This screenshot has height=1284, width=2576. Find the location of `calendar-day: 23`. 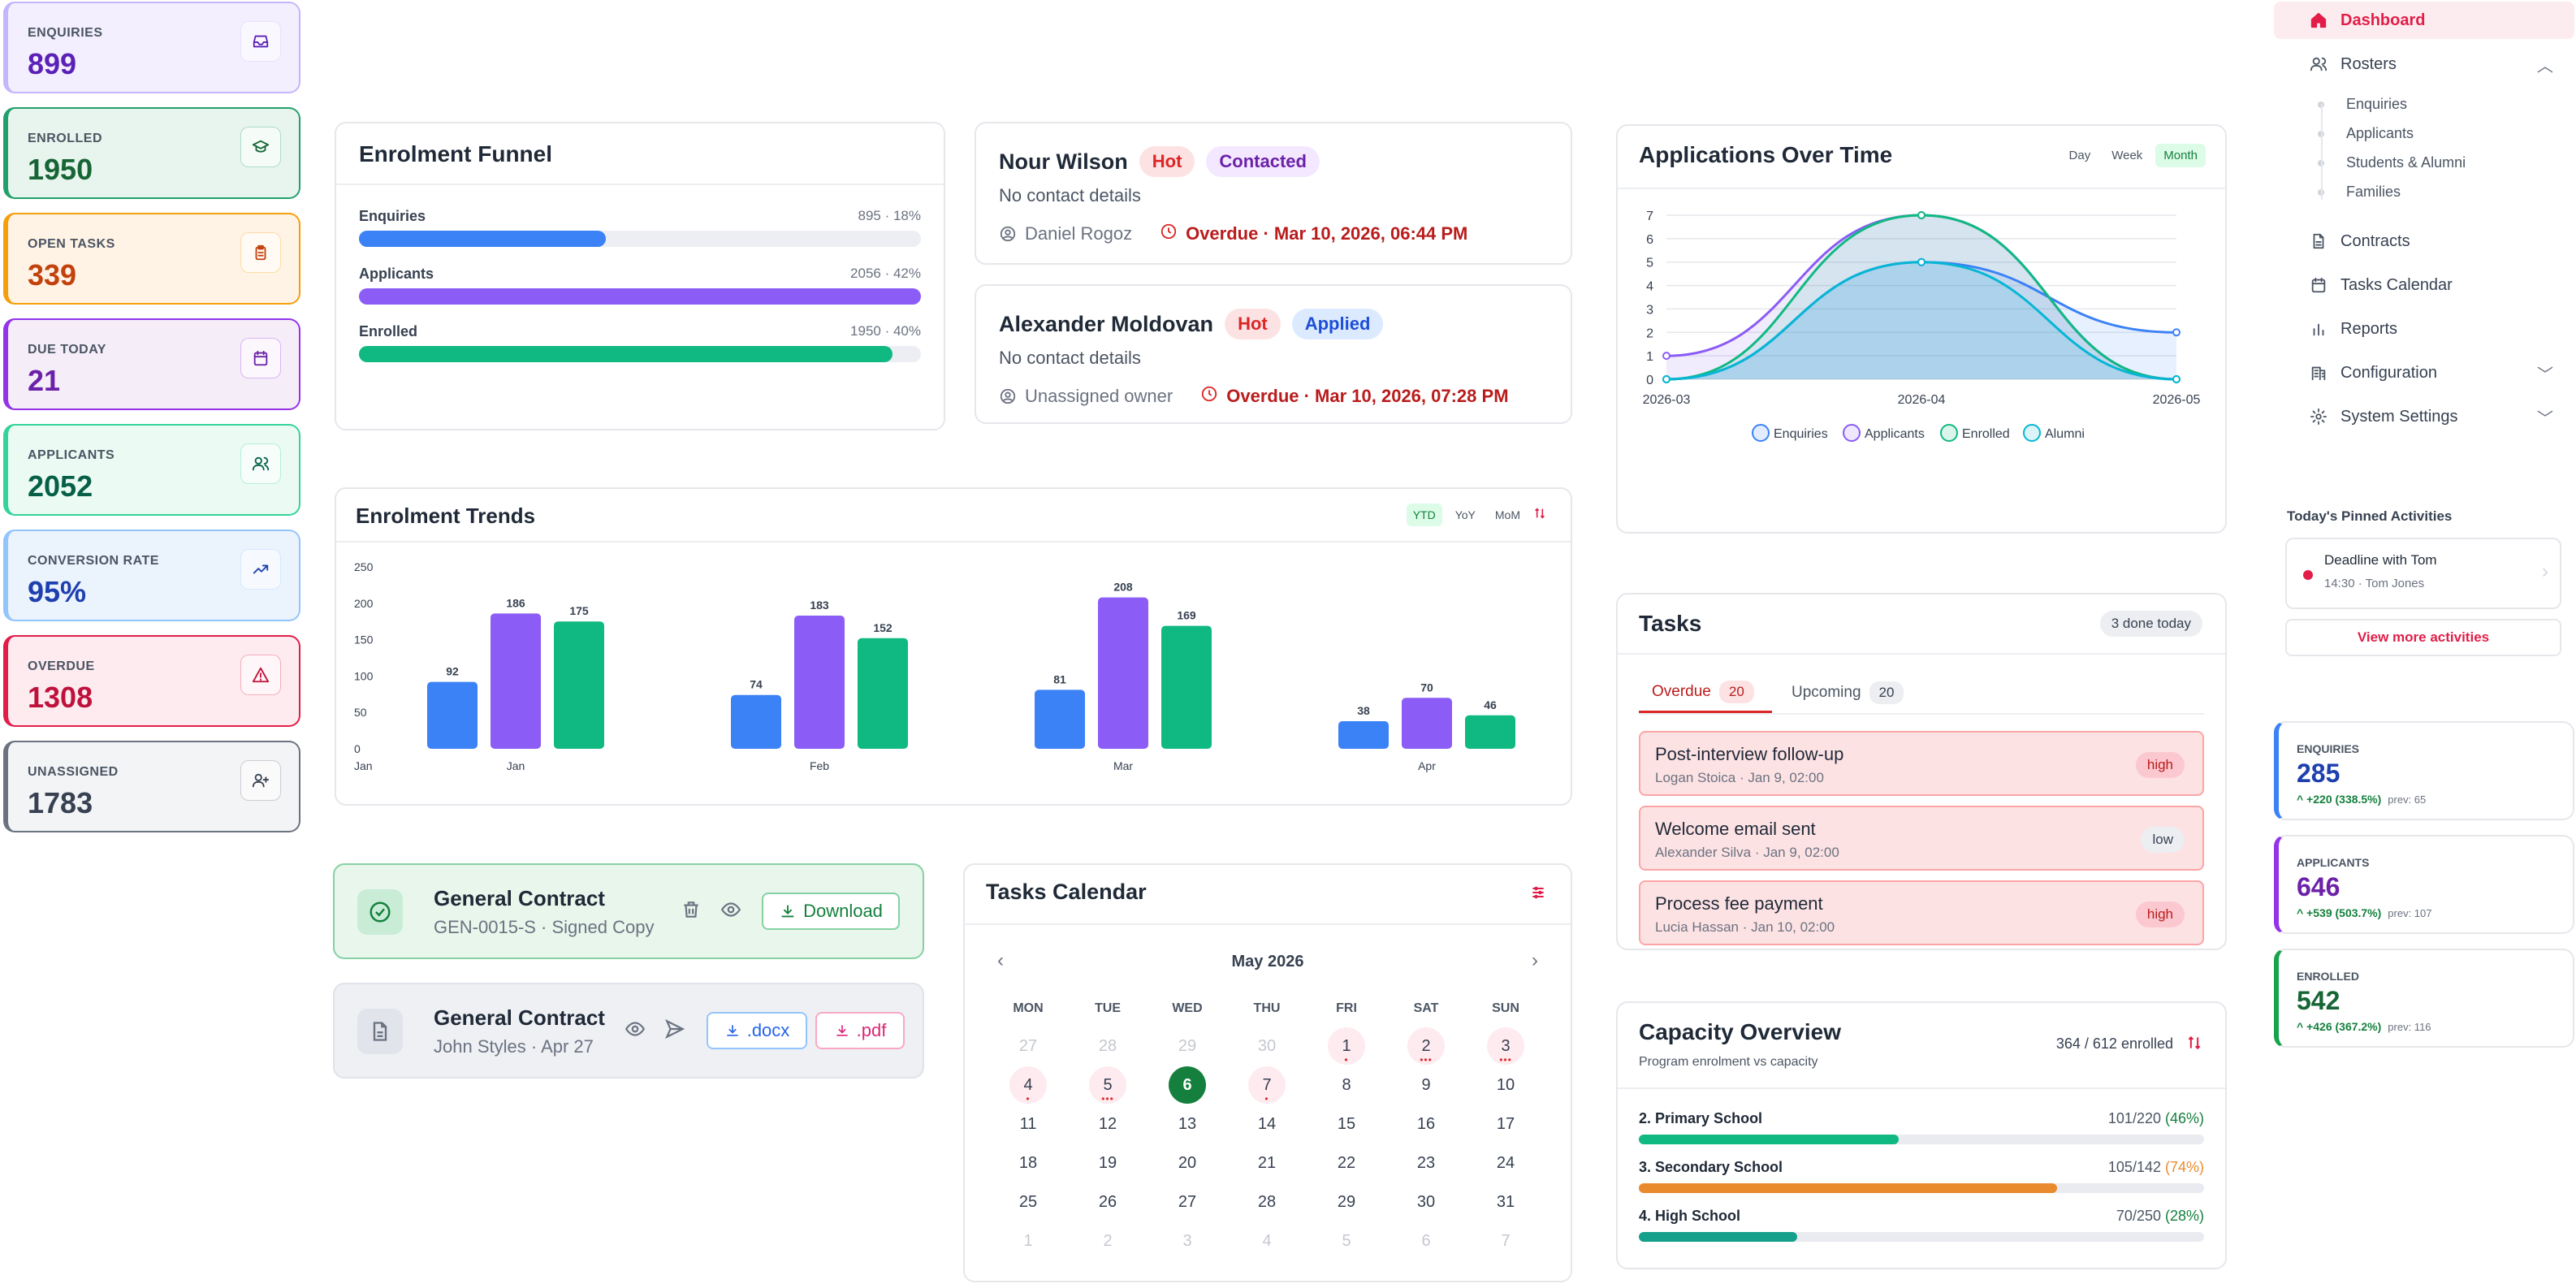

calendar-day: 23 is located at coordinates (1426, 1163).